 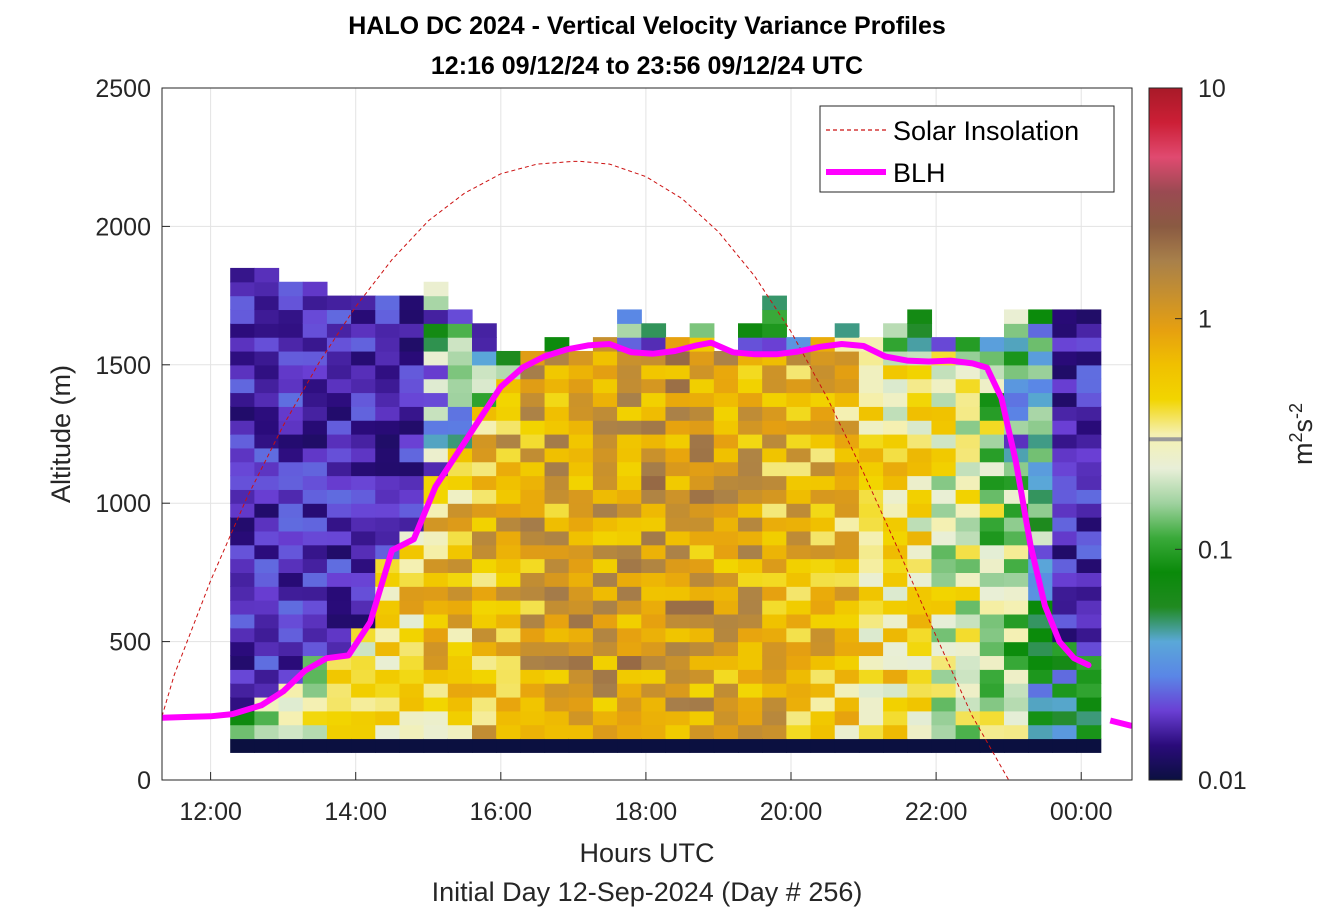 I want to click on x-tick-label: 00:00, so click(x=1081, y=812).